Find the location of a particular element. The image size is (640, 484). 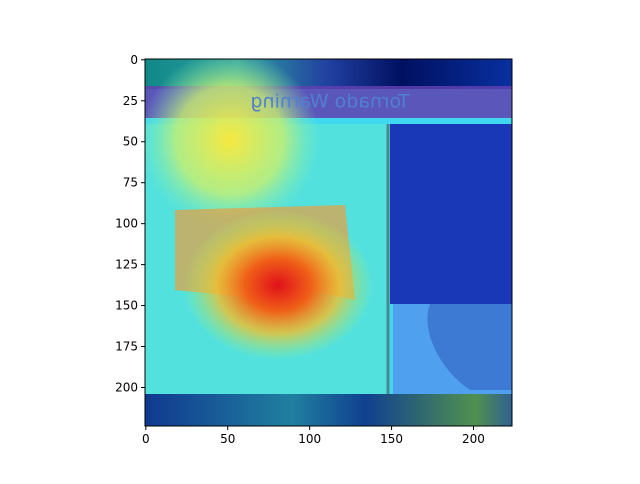

image-text: Tornado Warning is located at coordinates (330, 102).